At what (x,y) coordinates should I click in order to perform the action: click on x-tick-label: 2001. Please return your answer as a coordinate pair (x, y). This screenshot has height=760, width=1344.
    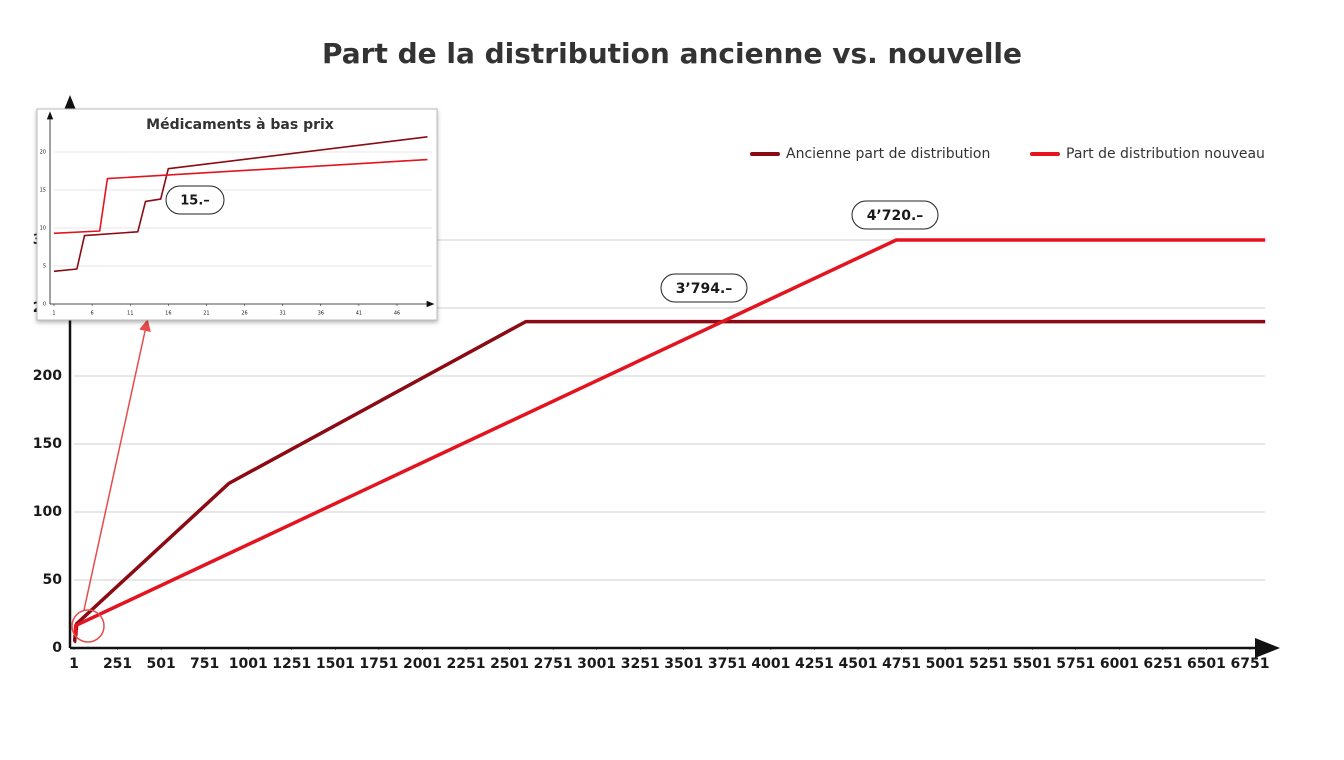
    Looking at the image, I should click on (422, 664).